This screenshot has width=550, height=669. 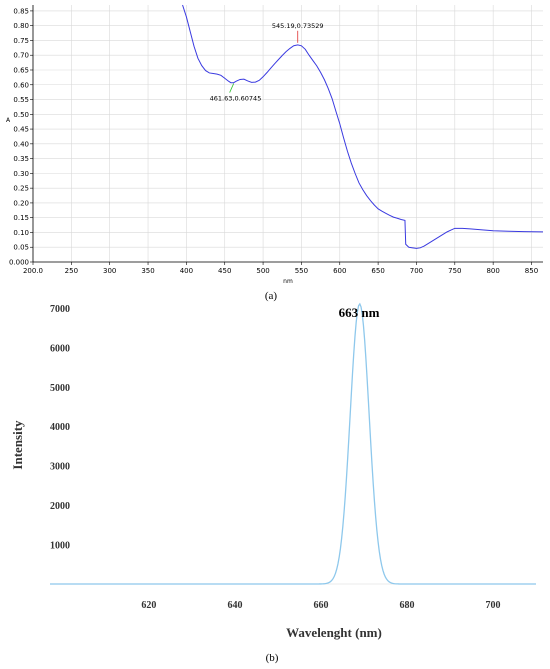 I want to click on y-tick-label: 3000, so click(x=60, y=467).